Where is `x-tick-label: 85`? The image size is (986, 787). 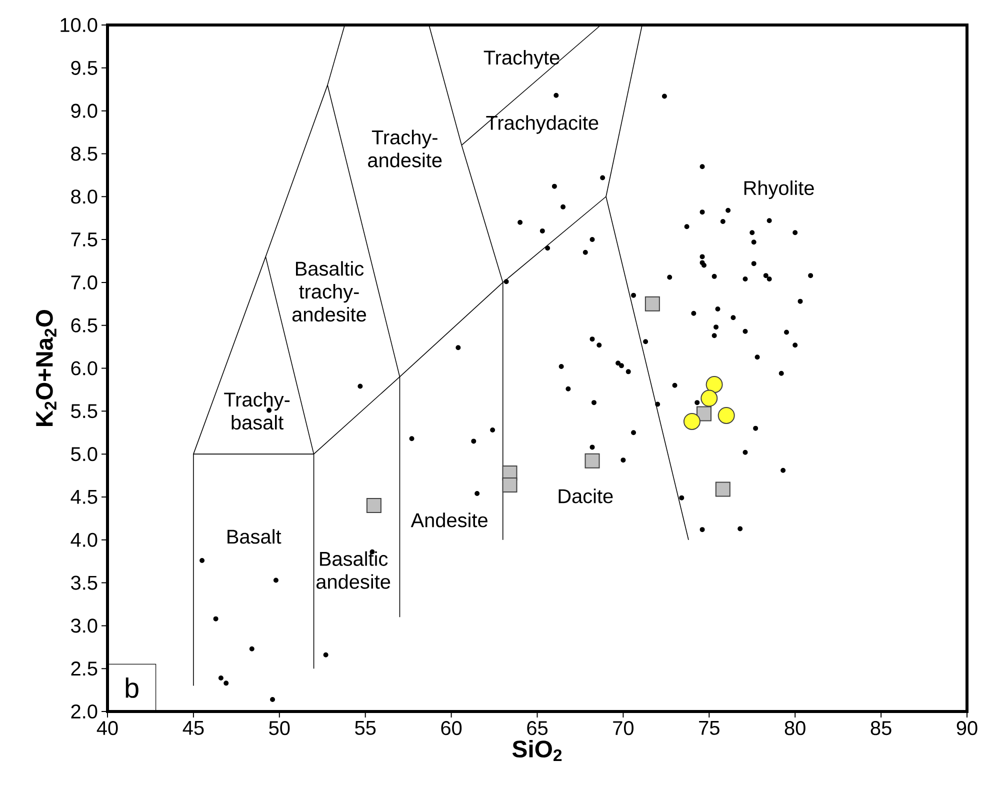
x-tick-label: 85 is located at coordinates (881, 728).